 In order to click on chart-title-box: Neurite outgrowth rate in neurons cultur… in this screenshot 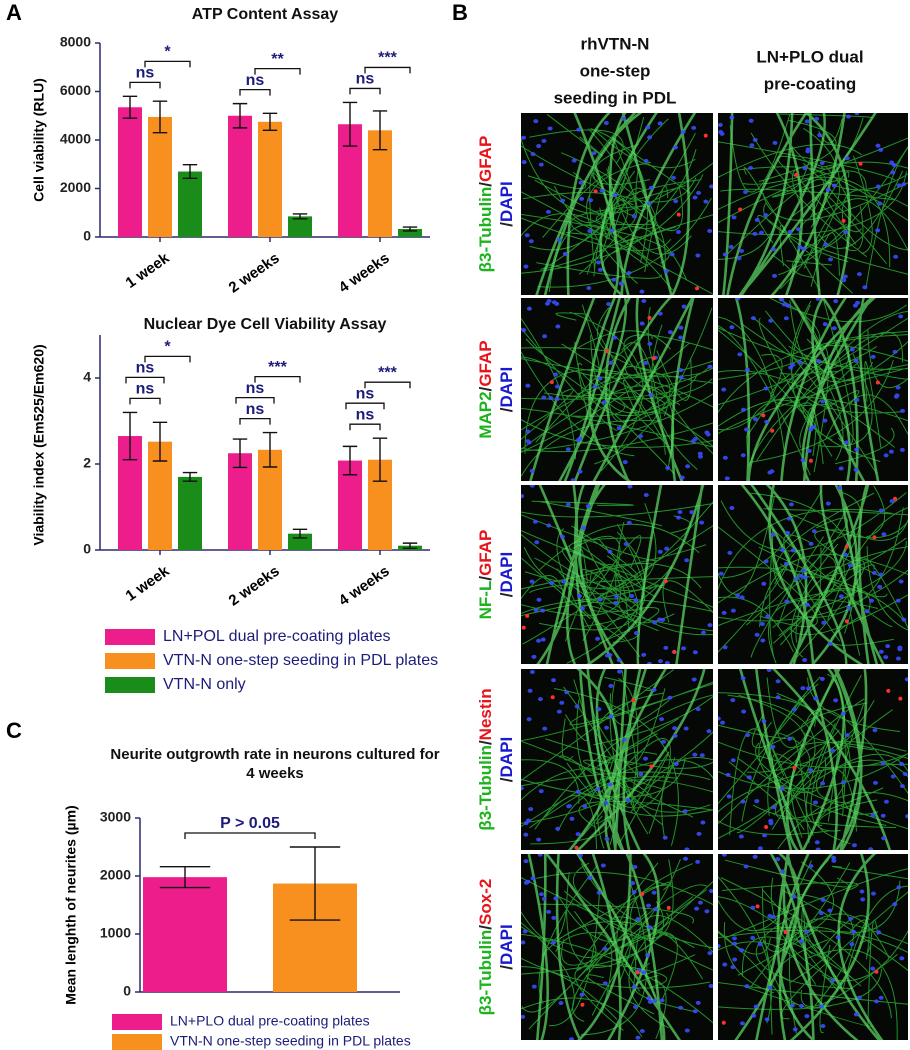, I will do `click(275, 764)`.